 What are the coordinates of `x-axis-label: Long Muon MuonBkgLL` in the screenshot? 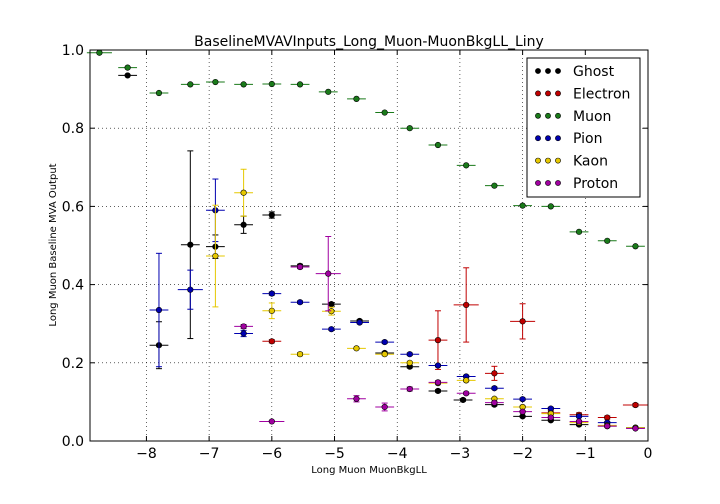 It's located at (369, 470).